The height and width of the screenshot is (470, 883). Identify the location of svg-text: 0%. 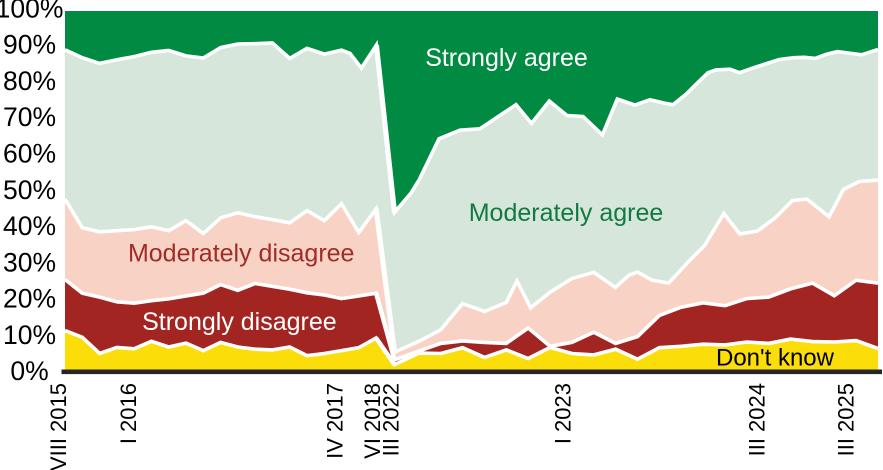
(29, 371).